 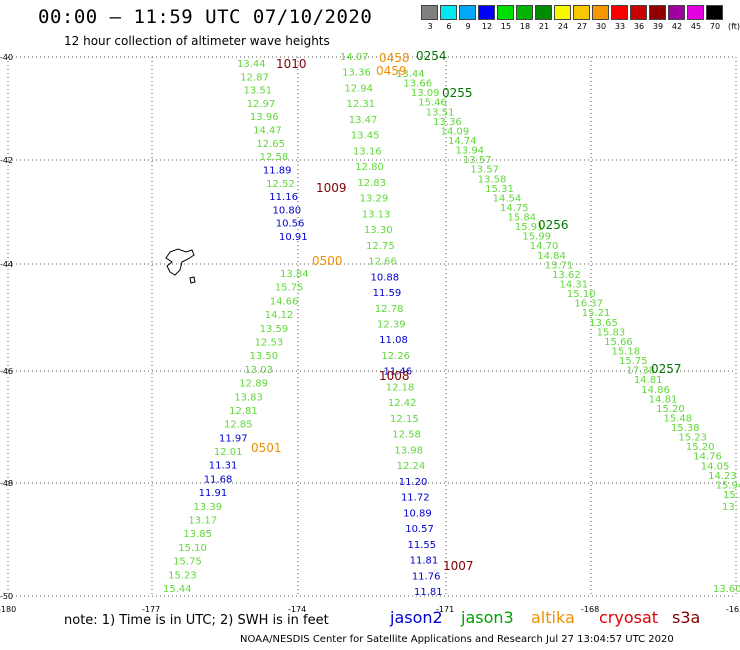 I want to click on altika-point: 11.20, so click(x=413, y=482).